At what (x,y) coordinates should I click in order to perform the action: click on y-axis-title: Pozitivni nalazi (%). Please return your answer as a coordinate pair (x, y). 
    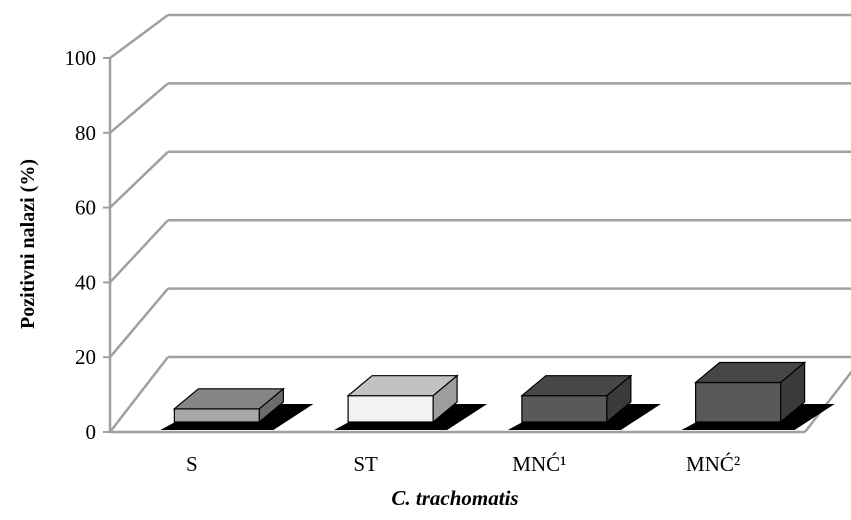
    Looking at the image, I should click on (28, 244).